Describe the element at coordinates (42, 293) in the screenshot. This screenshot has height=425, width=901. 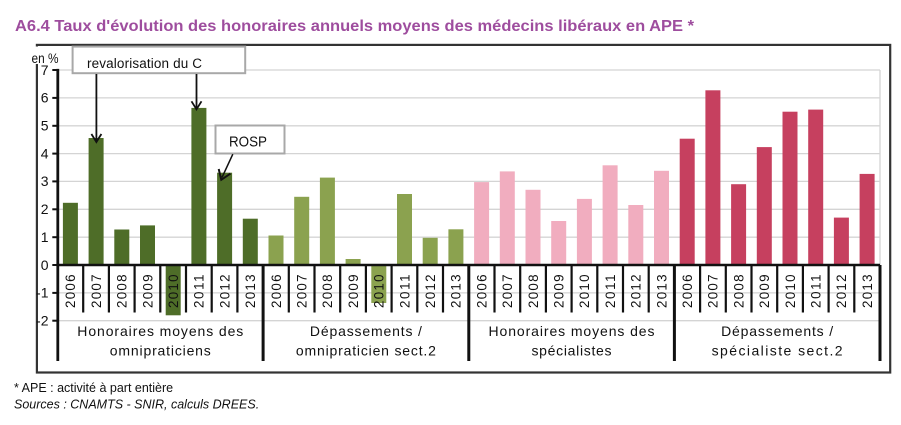
I see `svg-text: -1` at that location.